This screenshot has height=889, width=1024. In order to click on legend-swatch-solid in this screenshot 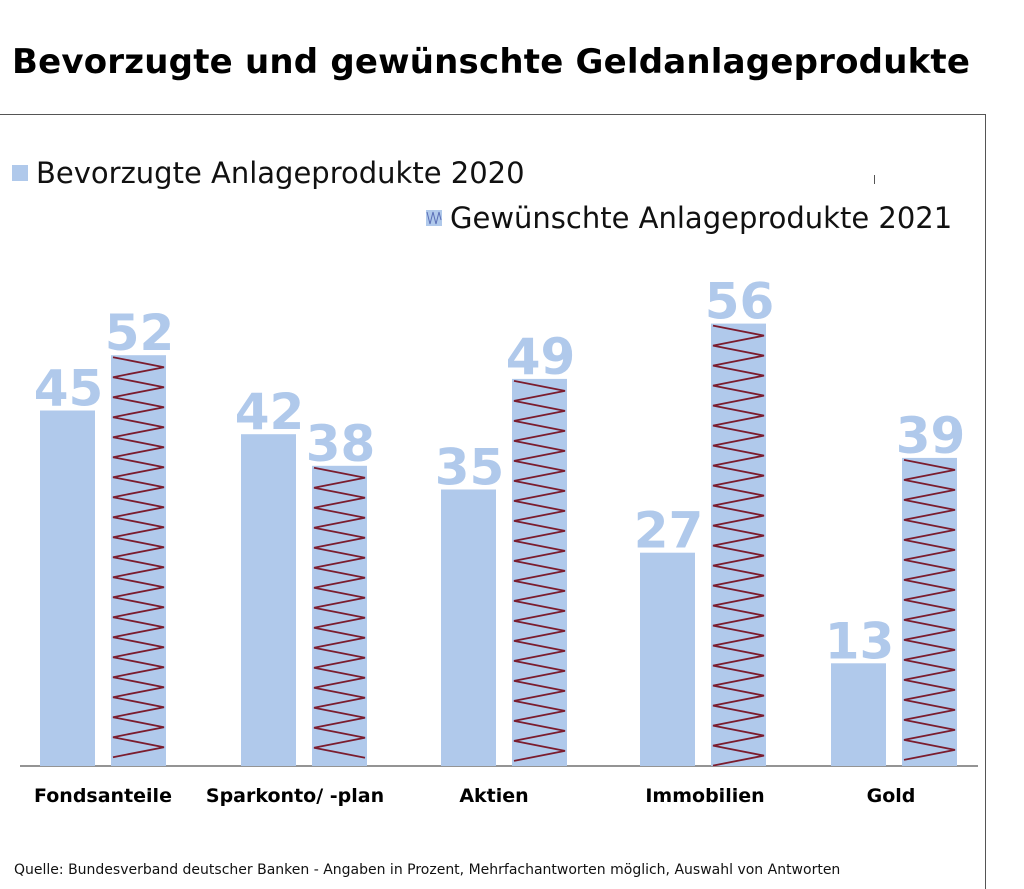, I will do `click(20, 173)`.